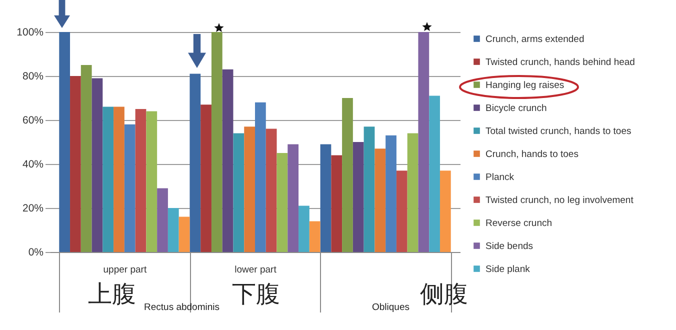 The width and height of the screenshot is (676, 330). Describe the element at coordinates (33, 208) in the screenshot. I see `y-tick-label: 20%` at that location.